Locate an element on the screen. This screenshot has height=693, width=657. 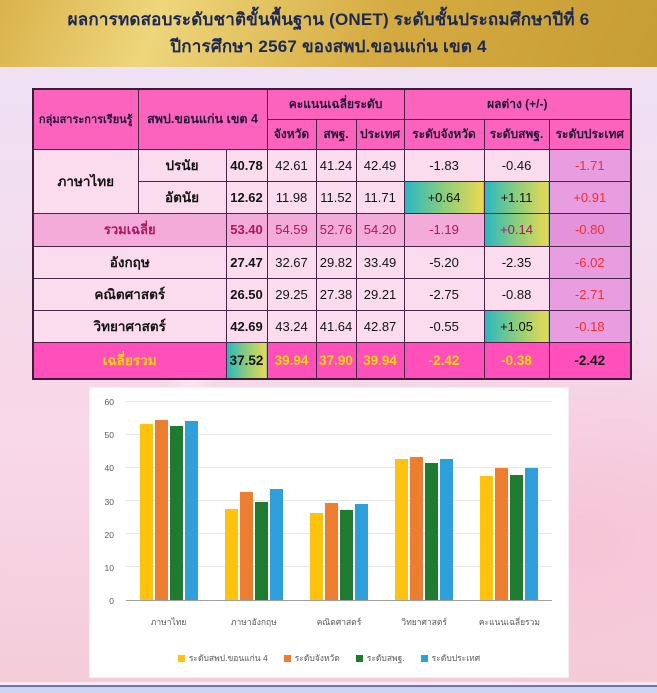
score-cell-1: 37.90 is located at coordinates (336, 360).